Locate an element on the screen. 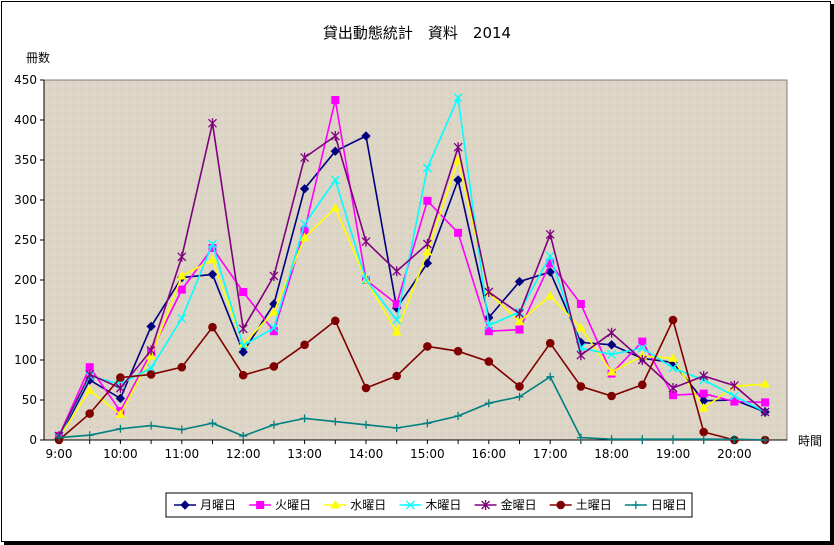 This screenshot has width=834, height=545. x-tick-label: 9:00 is located at coordinates (59, 454).